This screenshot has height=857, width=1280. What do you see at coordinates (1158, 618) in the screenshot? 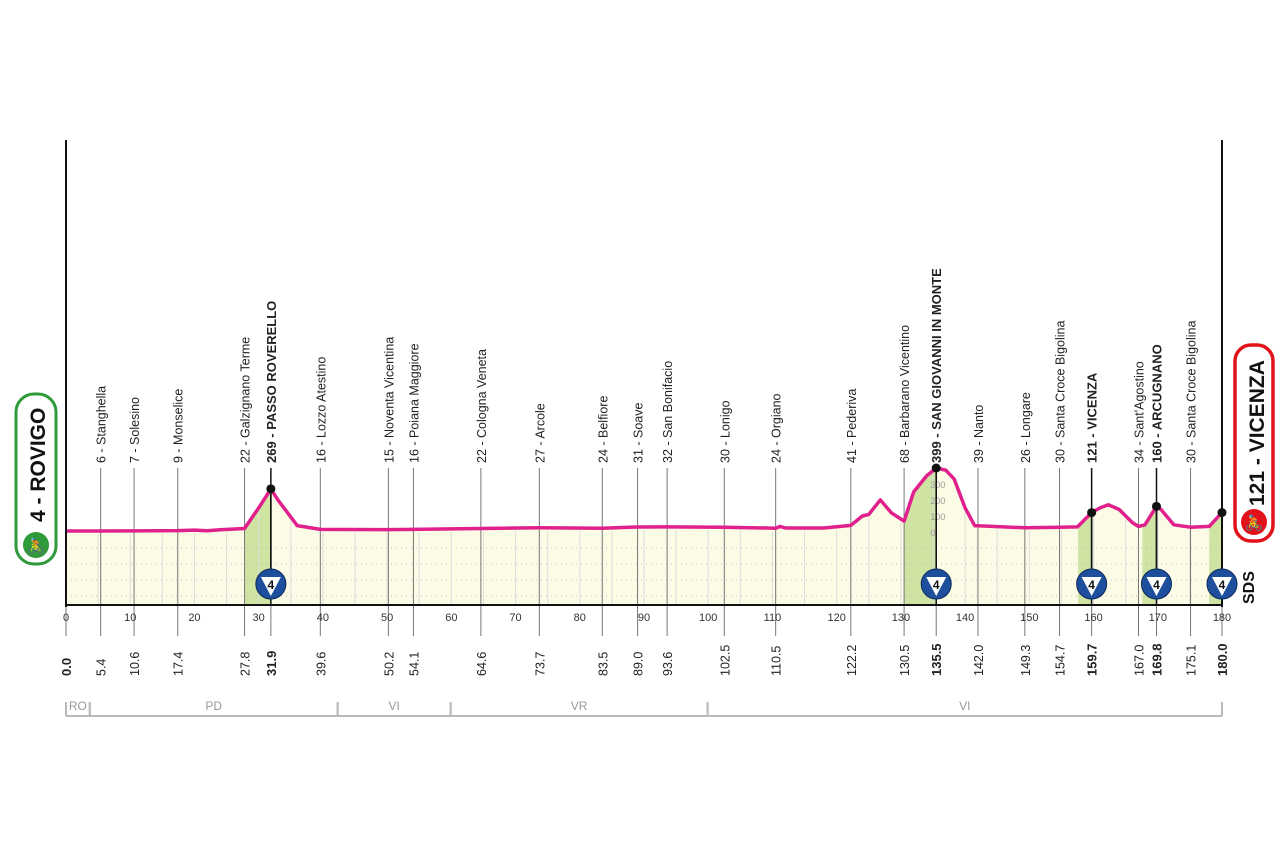
I see `x-tick-label: 170` at bounding box center [1158, 618].